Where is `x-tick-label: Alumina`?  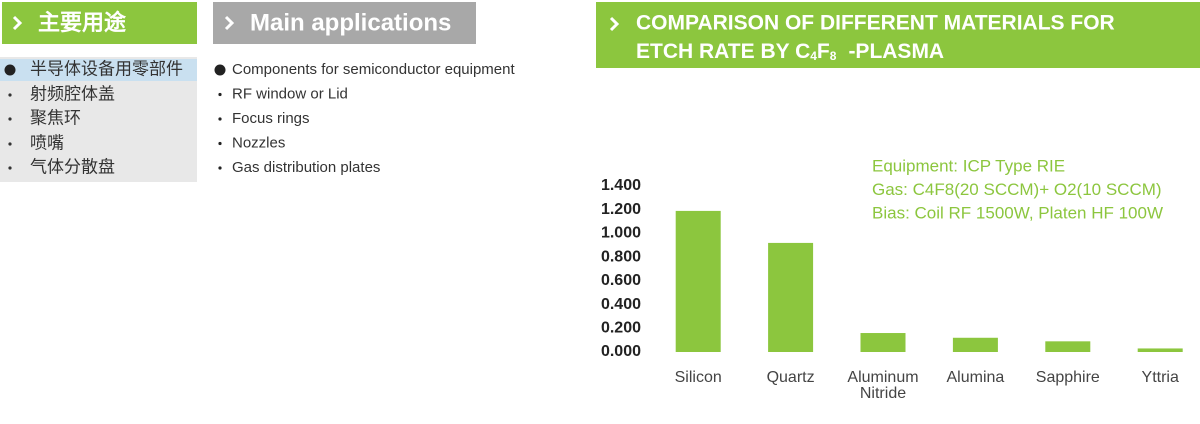
x-tick-label: Alumina is located at coordinates (975, 377).